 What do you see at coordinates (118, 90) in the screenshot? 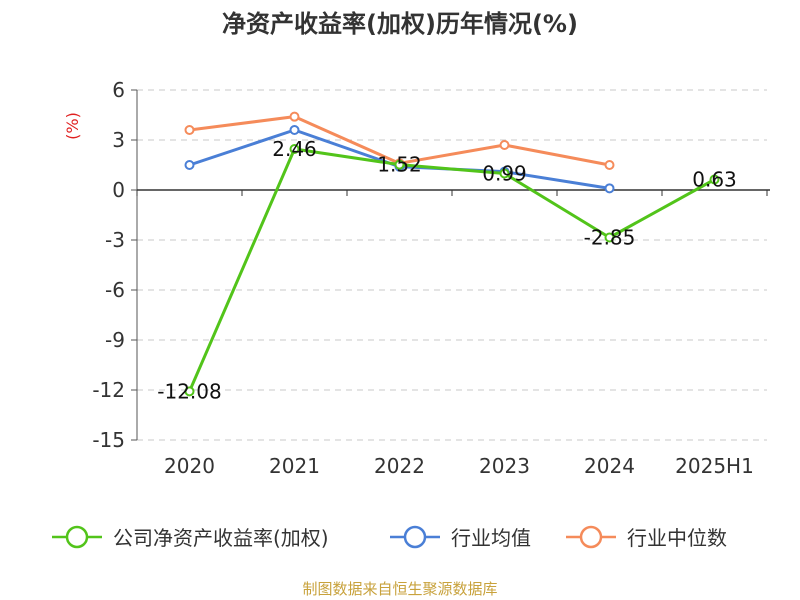
I see `y-tick-label: 6` at bounding box center [118, 90].